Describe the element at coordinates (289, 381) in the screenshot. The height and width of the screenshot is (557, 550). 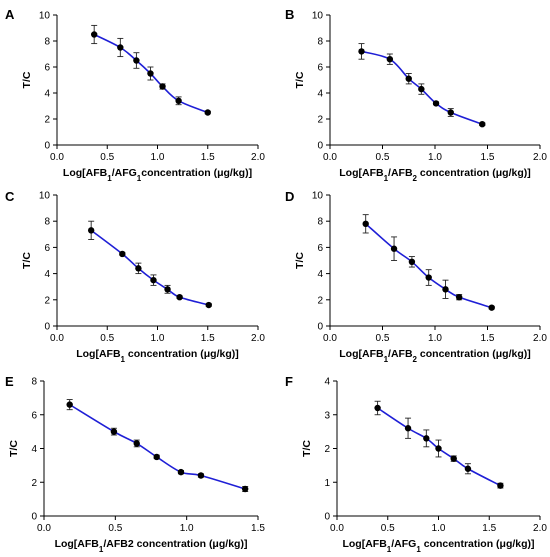
I see `panel-letter: F` at that location.